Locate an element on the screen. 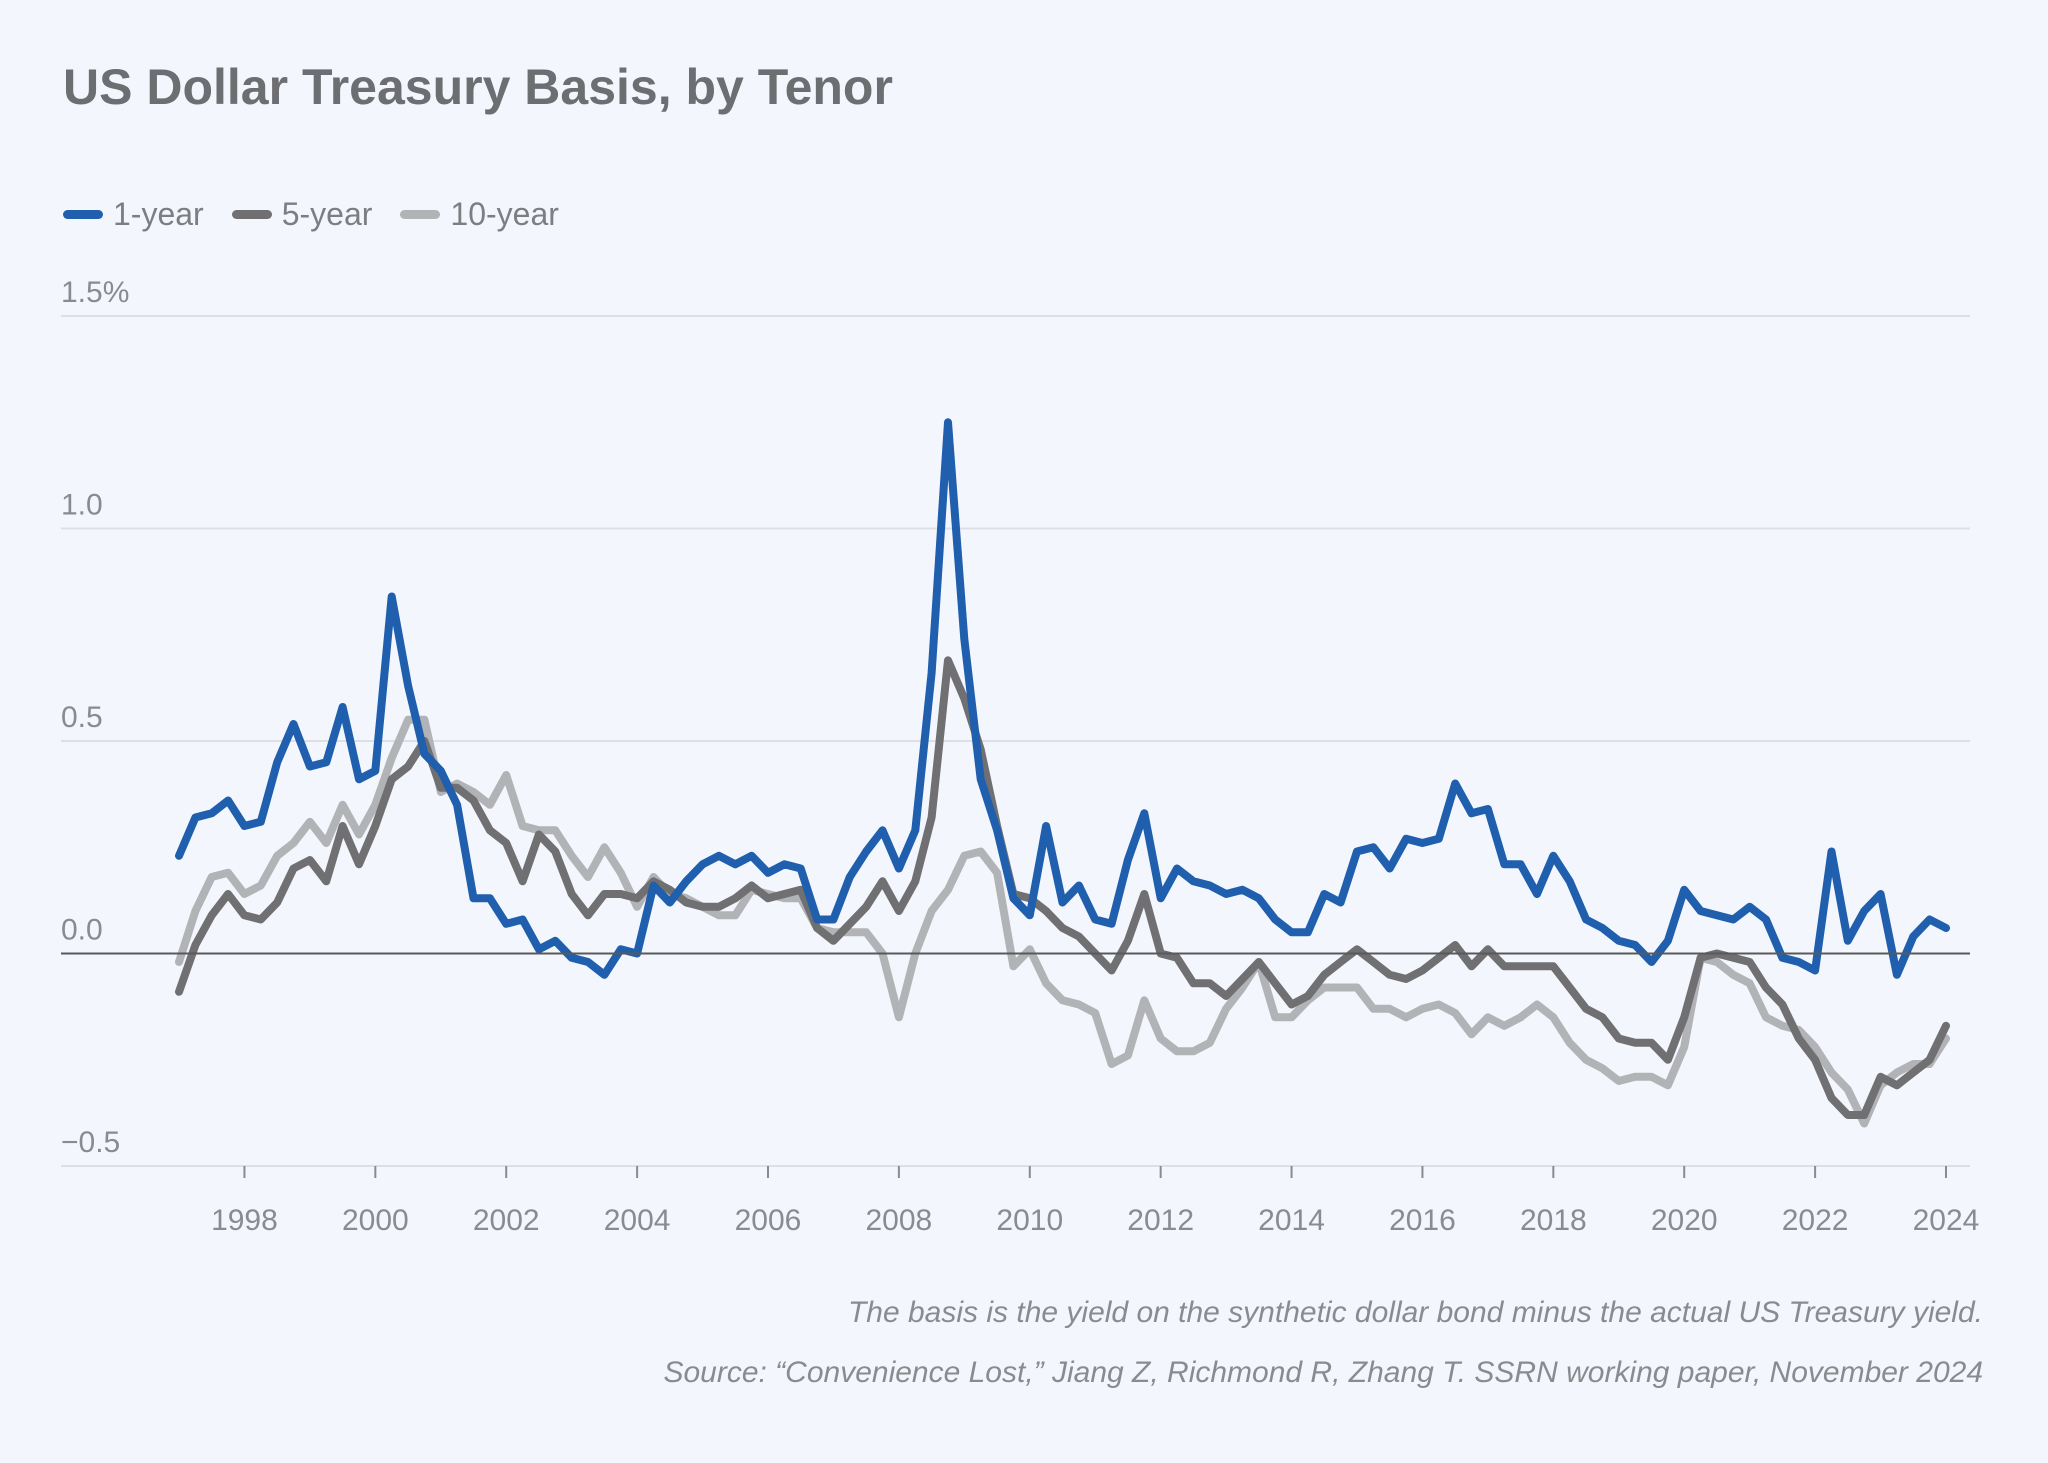 This screenshot has height=1463, width=2048. legend-item-10-year: 10-year is located at coordinates (479, 214).